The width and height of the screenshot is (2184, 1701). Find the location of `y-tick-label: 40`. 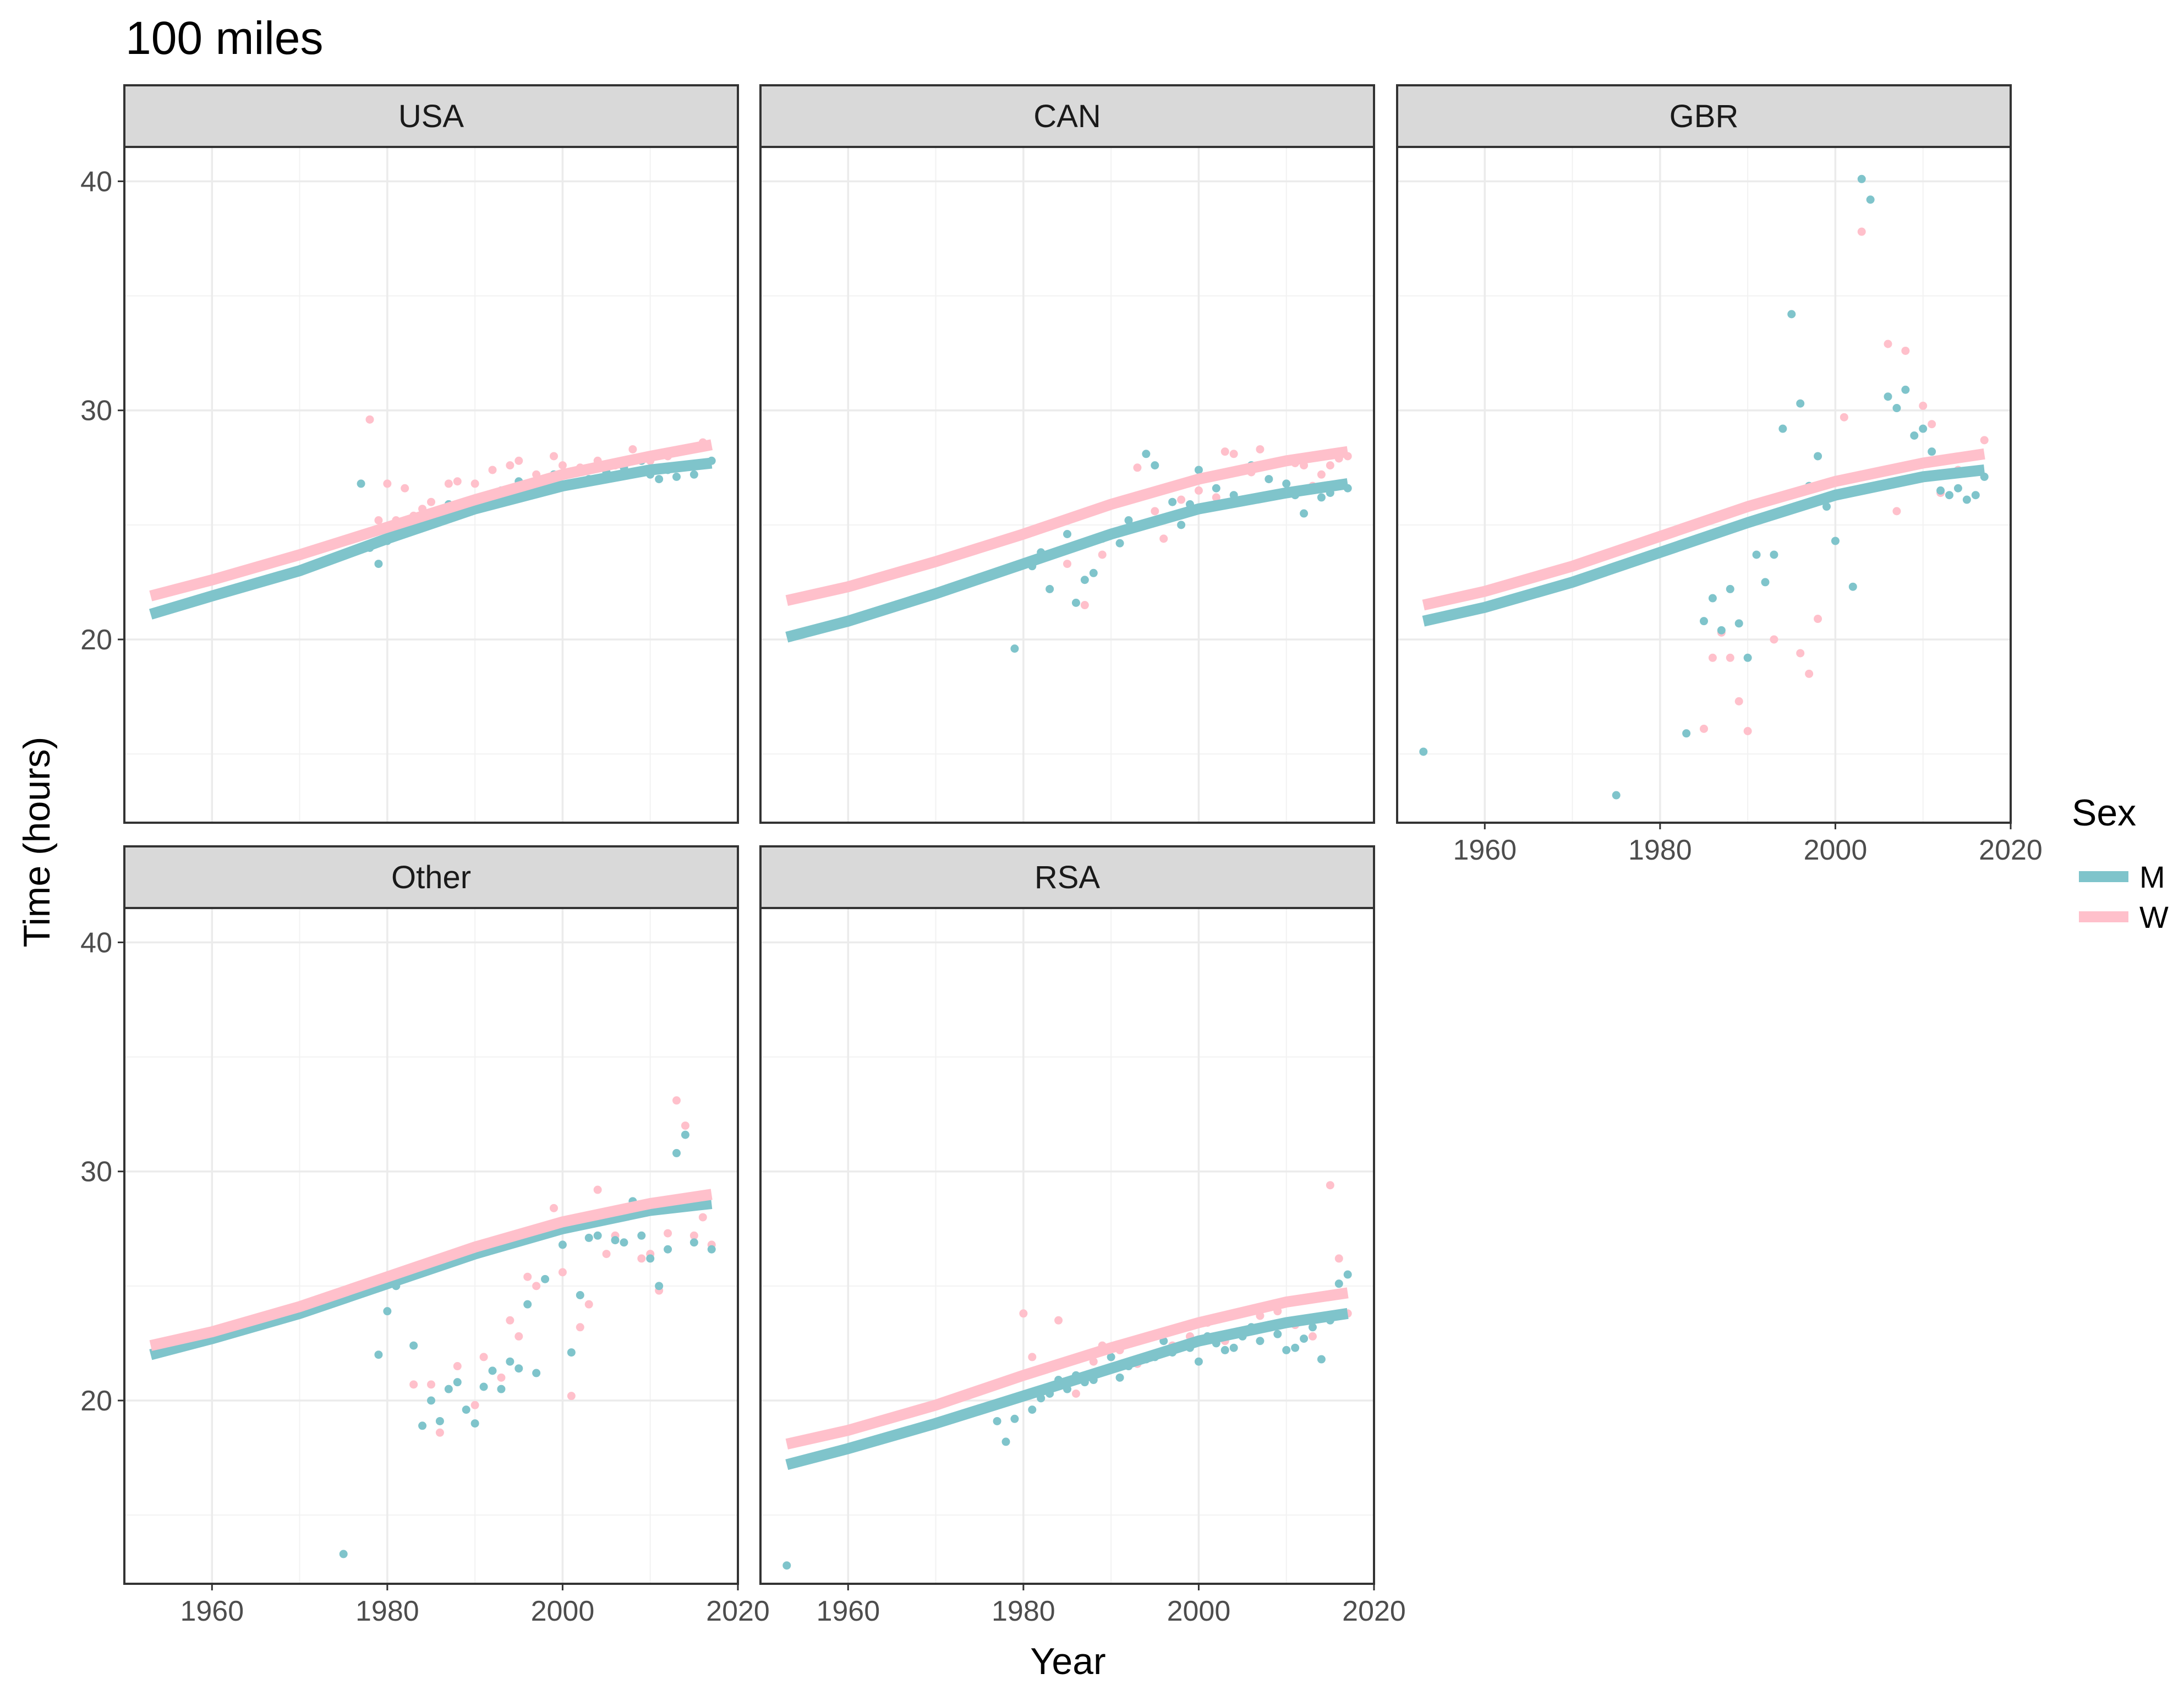

y-tick-label: 40 is located at coordinates (96, 943).